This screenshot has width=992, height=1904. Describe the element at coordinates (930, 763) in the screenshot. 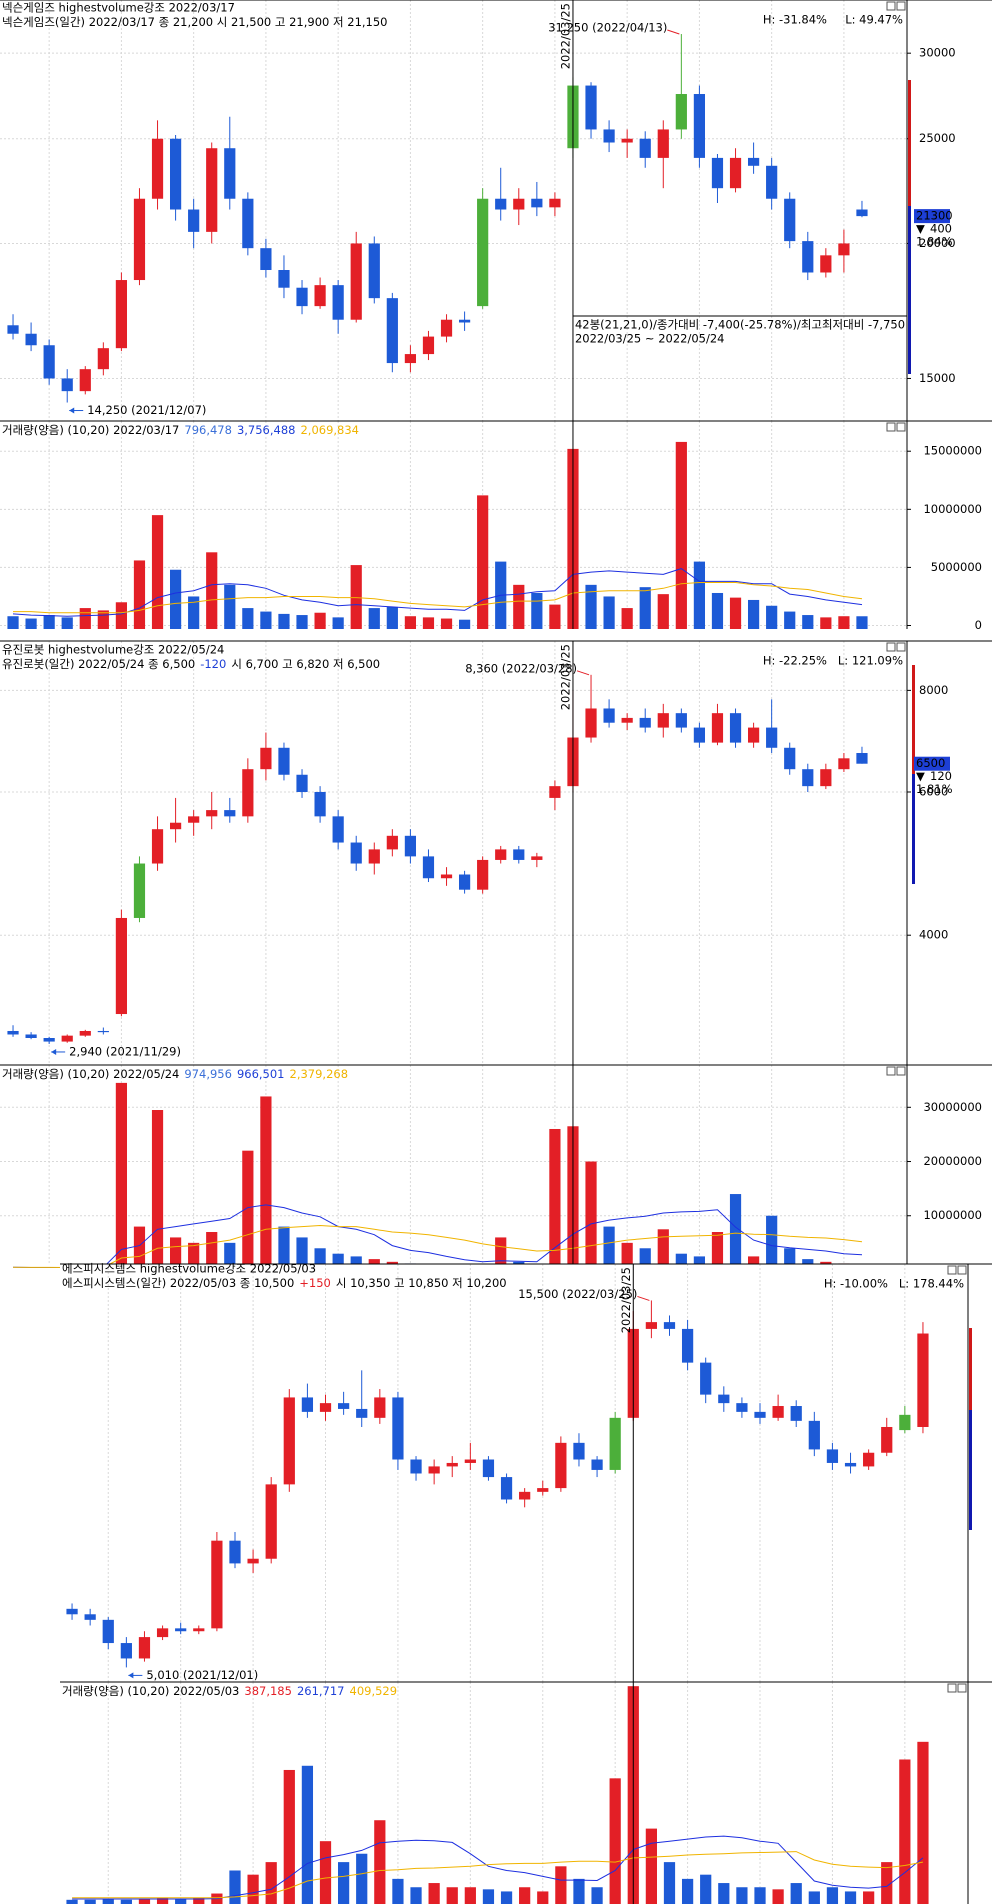

I see `price-box-price: 6500` at that location.